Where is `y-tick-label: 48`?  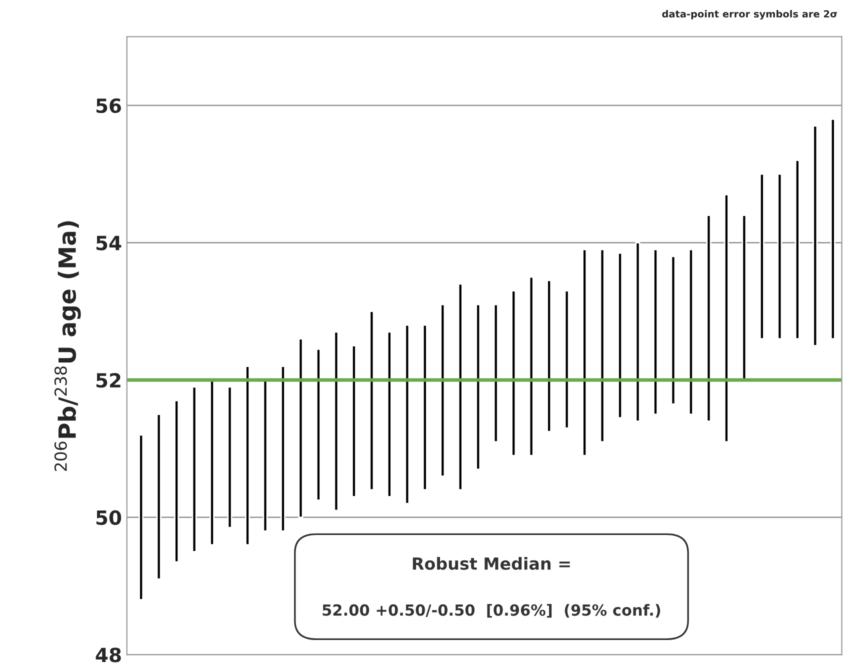
y-tick-label: 48 is located at coordinates (108, 655).